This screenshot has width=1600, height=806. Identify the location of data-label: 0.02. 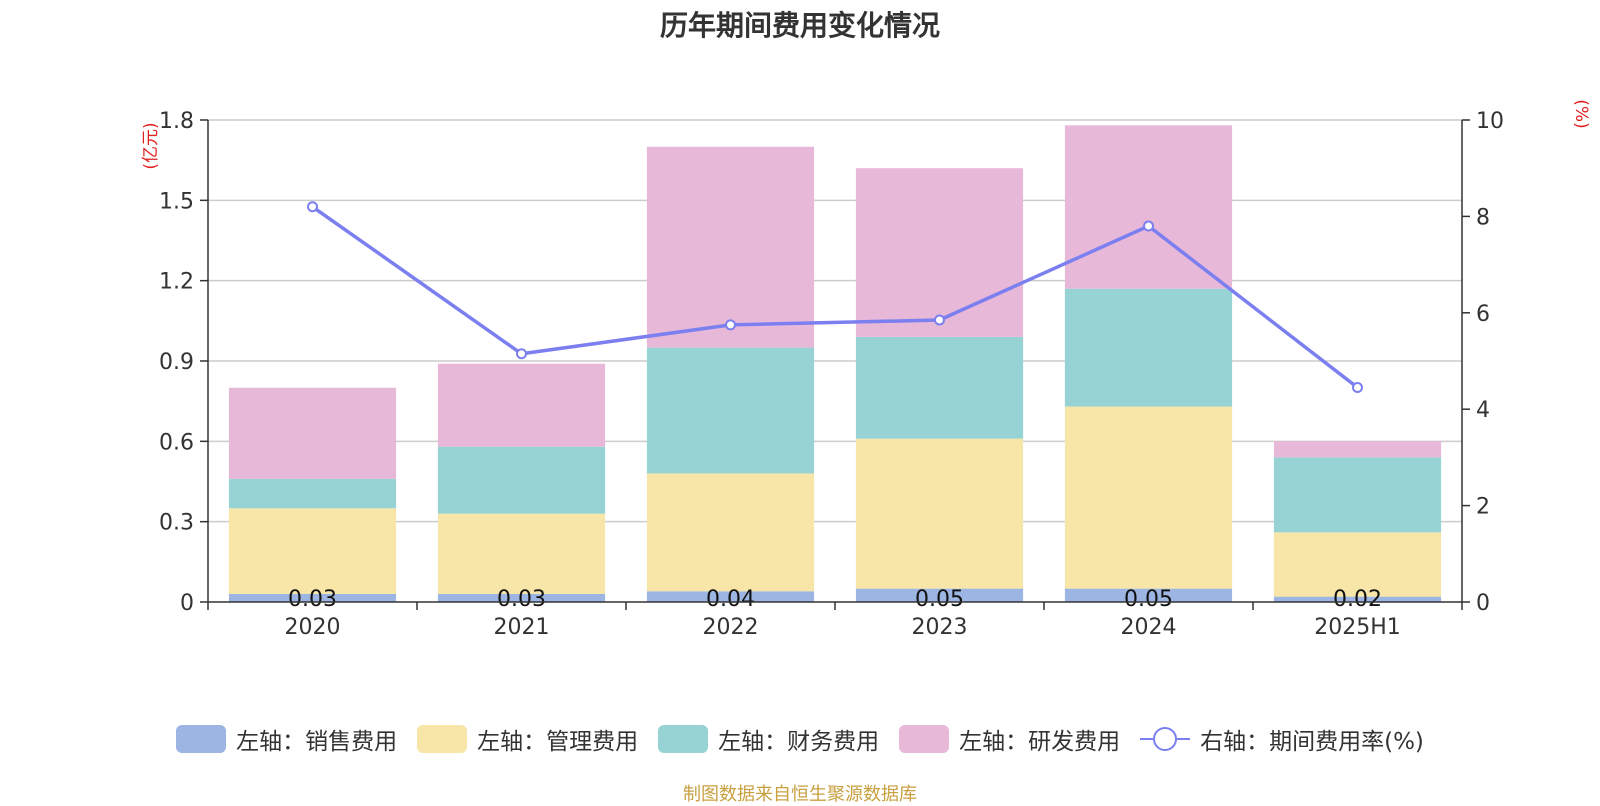
(1357, 599).